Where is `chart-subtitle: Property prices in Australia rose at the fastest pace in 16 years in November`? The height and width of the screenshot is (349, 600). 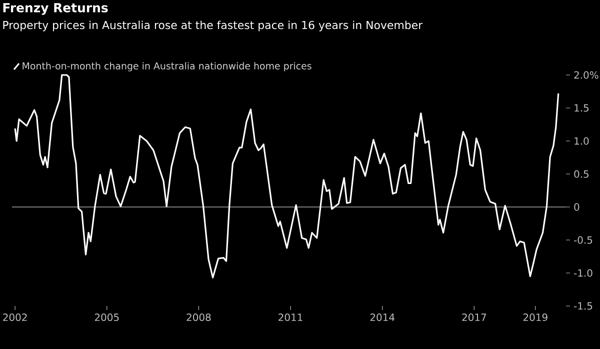 chart-subtitle: Property prices in Australia rose at the fastest pace in 16 years in November is located at coordinates (213, 26).